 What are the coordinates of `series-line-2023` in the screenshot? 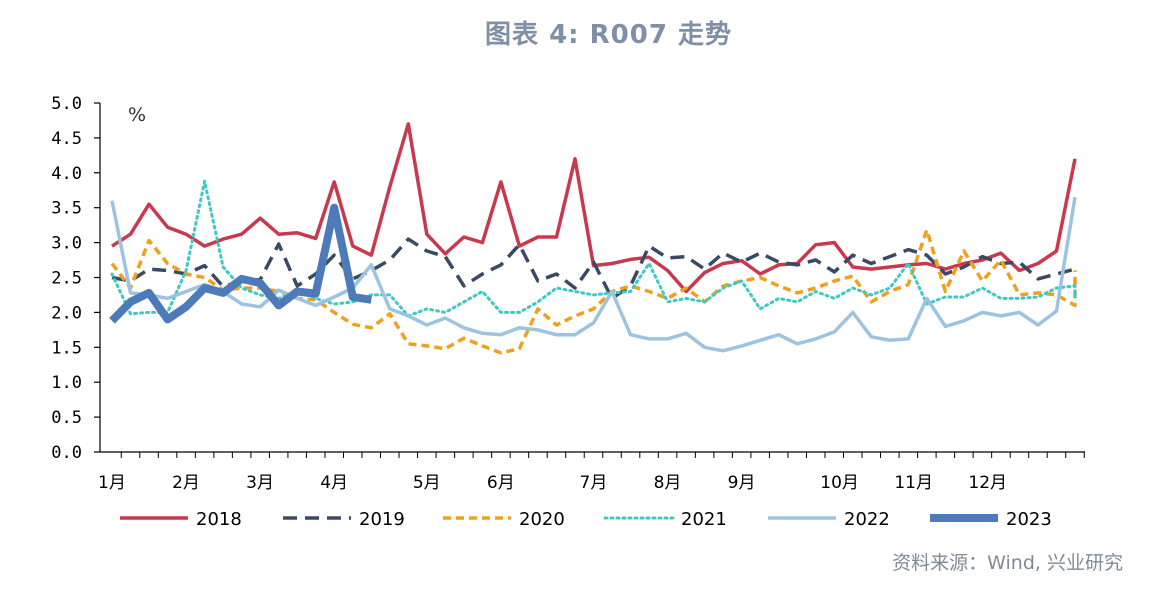 It's located at (240, 263).